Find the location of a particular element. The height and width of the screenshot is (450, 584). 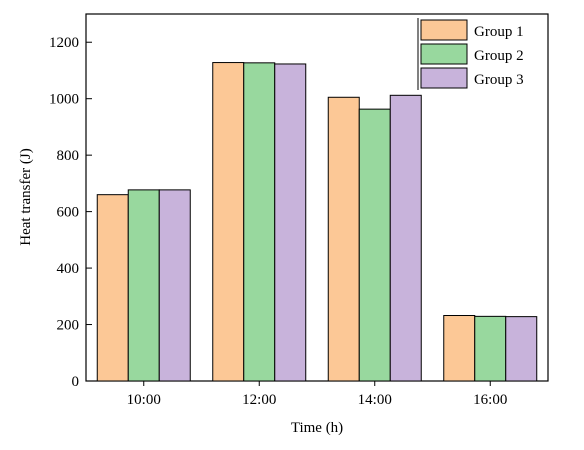

legend: Group 1 Group 2 Group 3 is located at coordinates (470, 54).